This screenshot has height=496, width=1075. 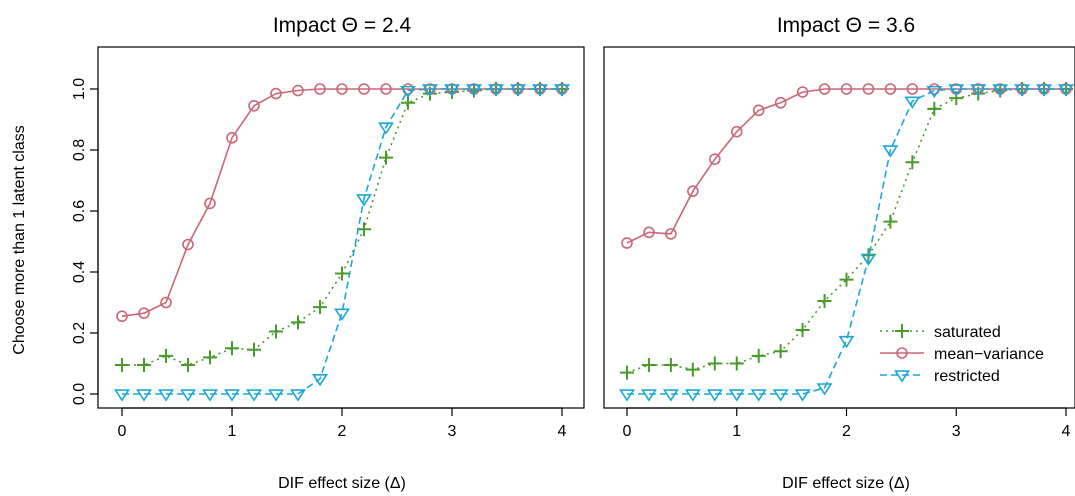 I want to click on legend-label: mean−variance, so click(x=989, y=354).